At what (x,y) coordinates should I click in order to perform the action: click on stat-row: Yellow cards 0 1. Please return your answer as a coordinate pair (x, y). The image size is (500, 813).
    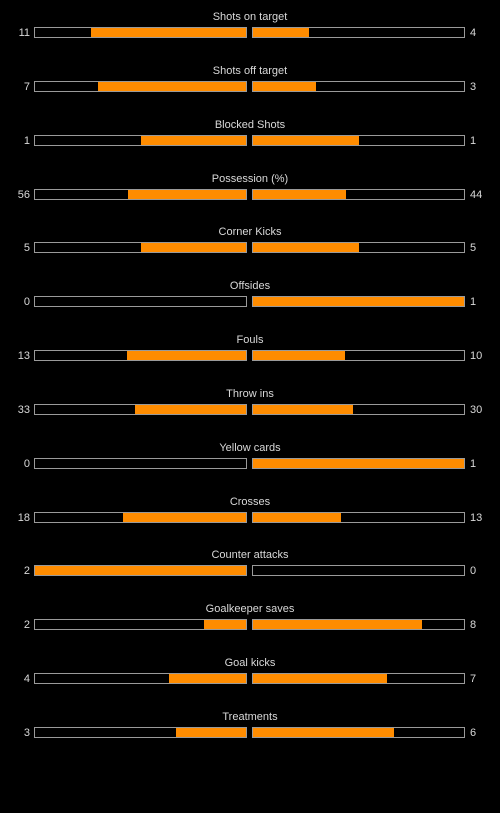
    Looking at the image, I should click on (250, 468).